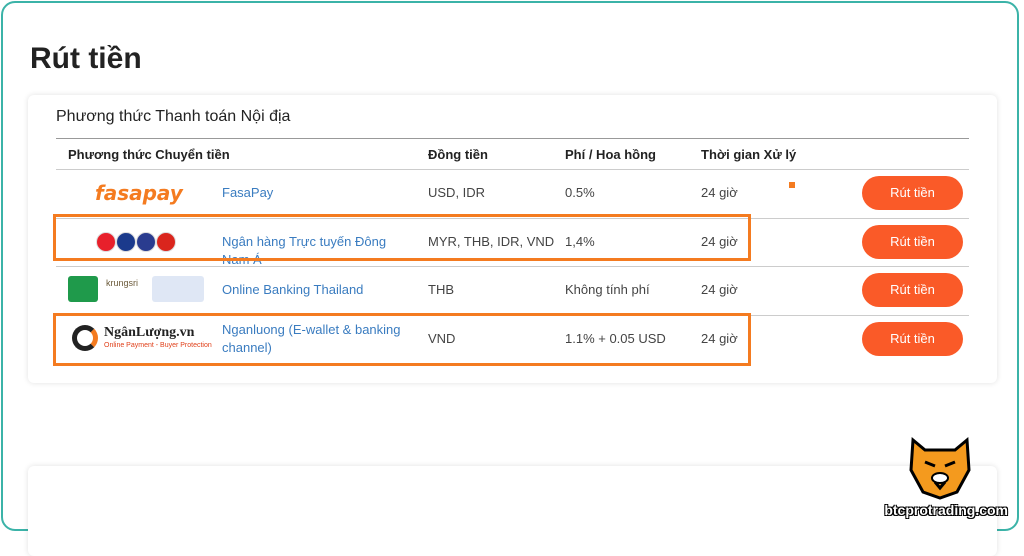  I want to click on logo: krungsri, so click(122, 283).